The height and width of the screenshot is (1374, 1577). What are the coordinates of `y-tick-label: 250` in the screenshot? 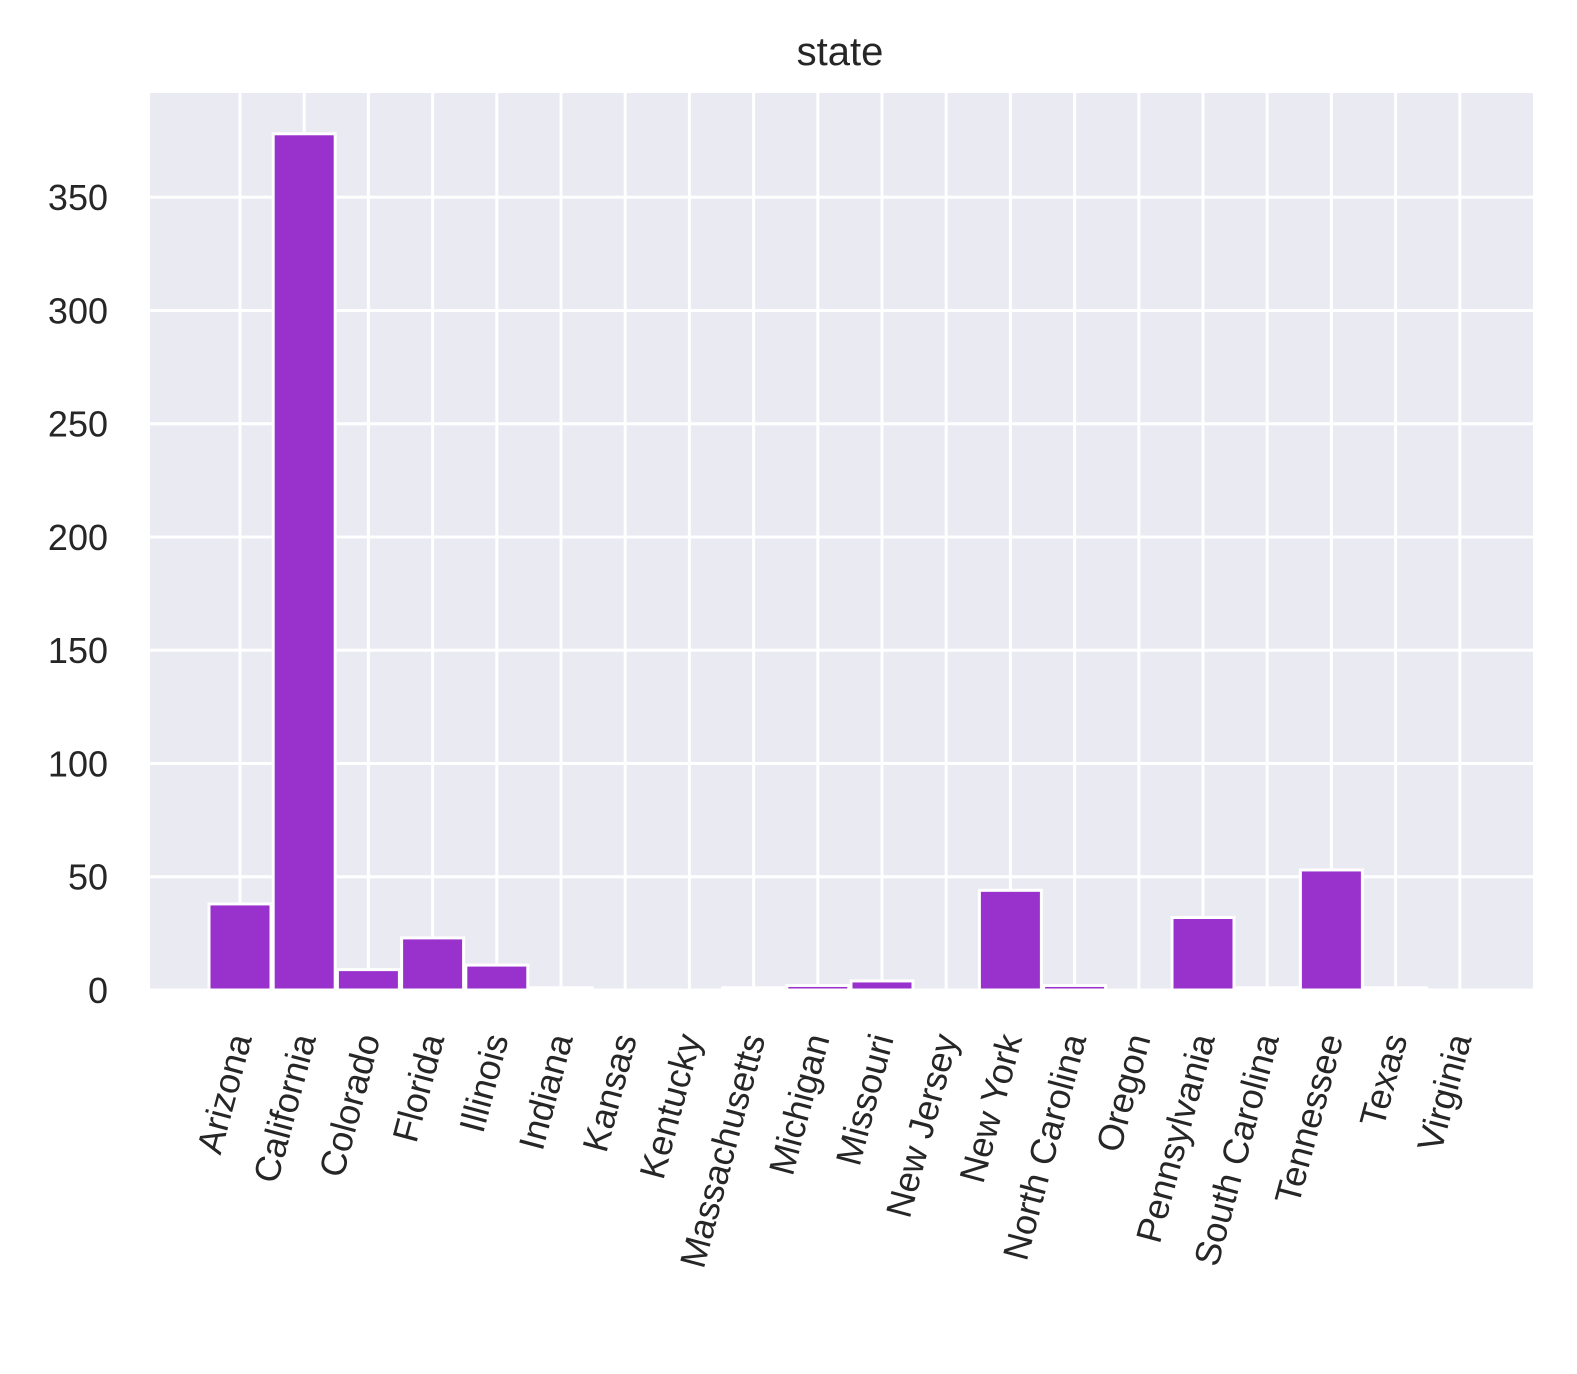 It's located at (78, 424).